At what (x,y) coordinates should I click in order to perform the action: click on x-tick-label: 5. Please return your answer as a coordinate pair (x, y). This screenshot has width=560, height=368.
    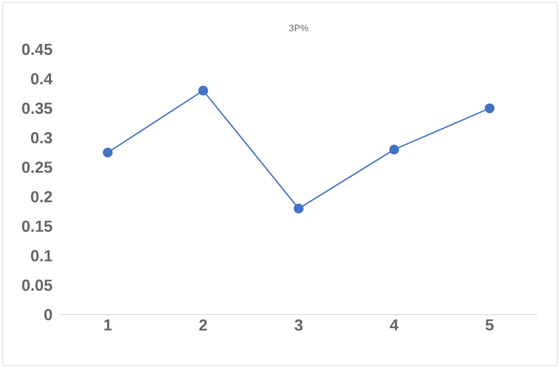
    Looking at the image, I should click on (490, 325).